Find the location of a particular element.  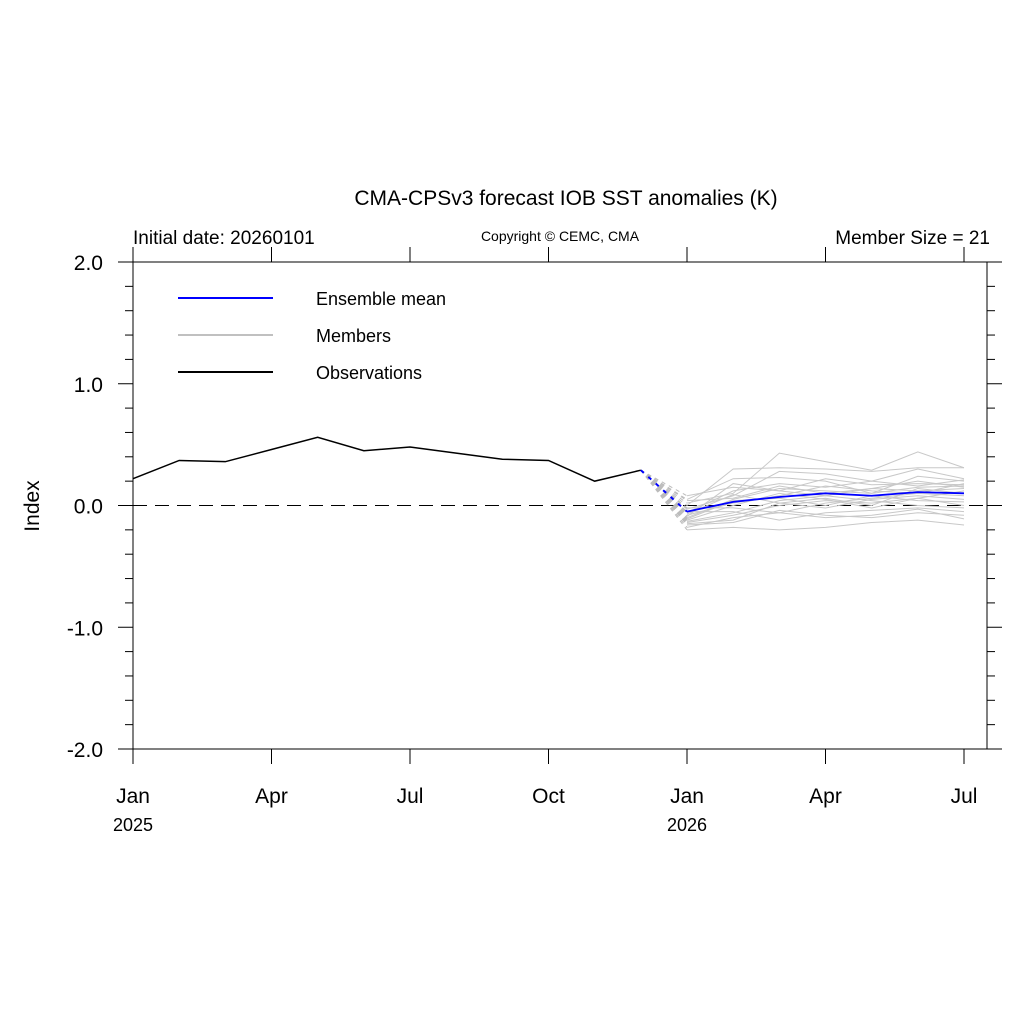

ensemble-mean-connector is located at coordinates (664, 491).